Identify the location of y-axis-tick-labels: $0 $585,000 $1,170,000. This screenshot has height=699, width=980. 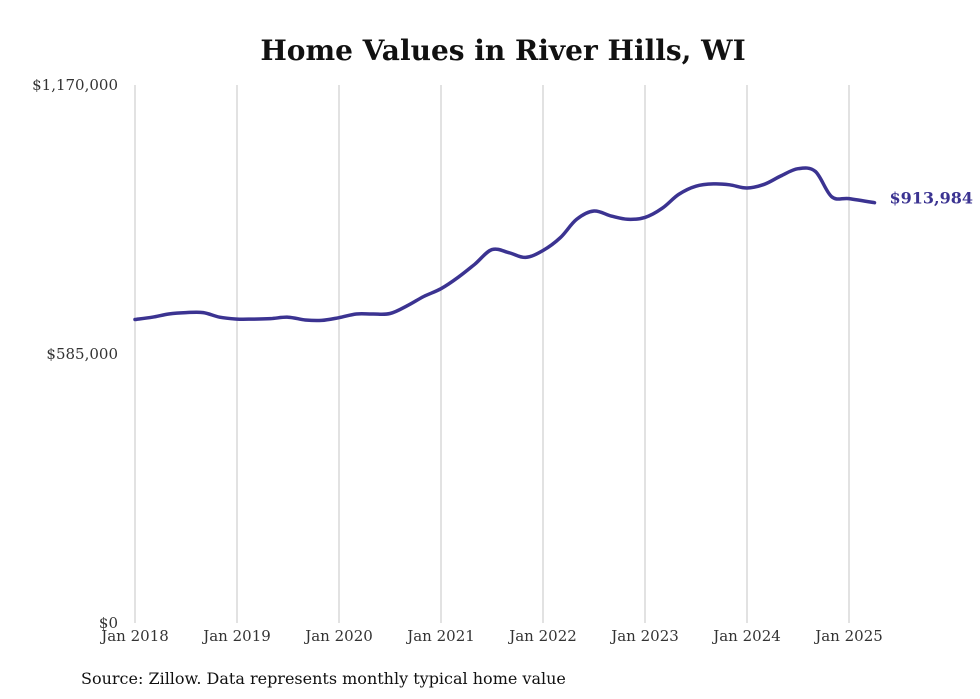
(75, 354).